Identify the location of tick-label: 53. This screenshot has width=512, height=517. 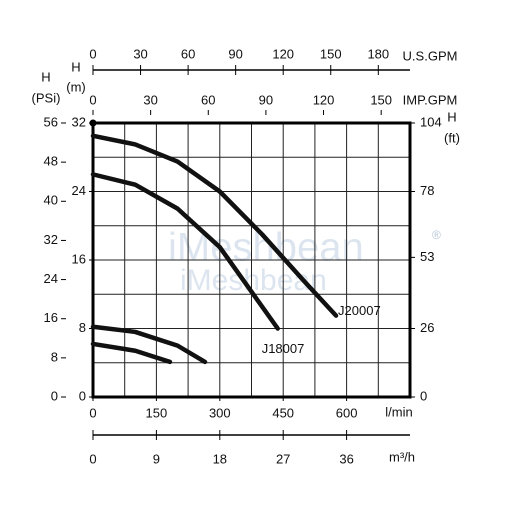
(427, 256).